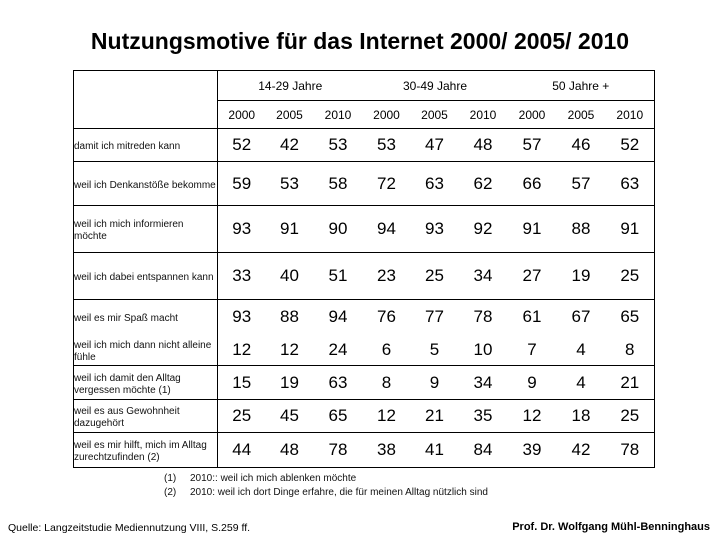 This screenshot has height=540, width=720. Describe the element at coordinates (483, 382) in the screenshot. I see `value-cell: 34` at that location.